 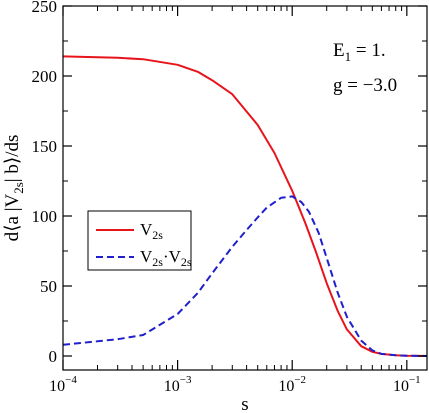 I want to click on annotation: E1 = 1. g = −3.0, so click(x=365, y=68).